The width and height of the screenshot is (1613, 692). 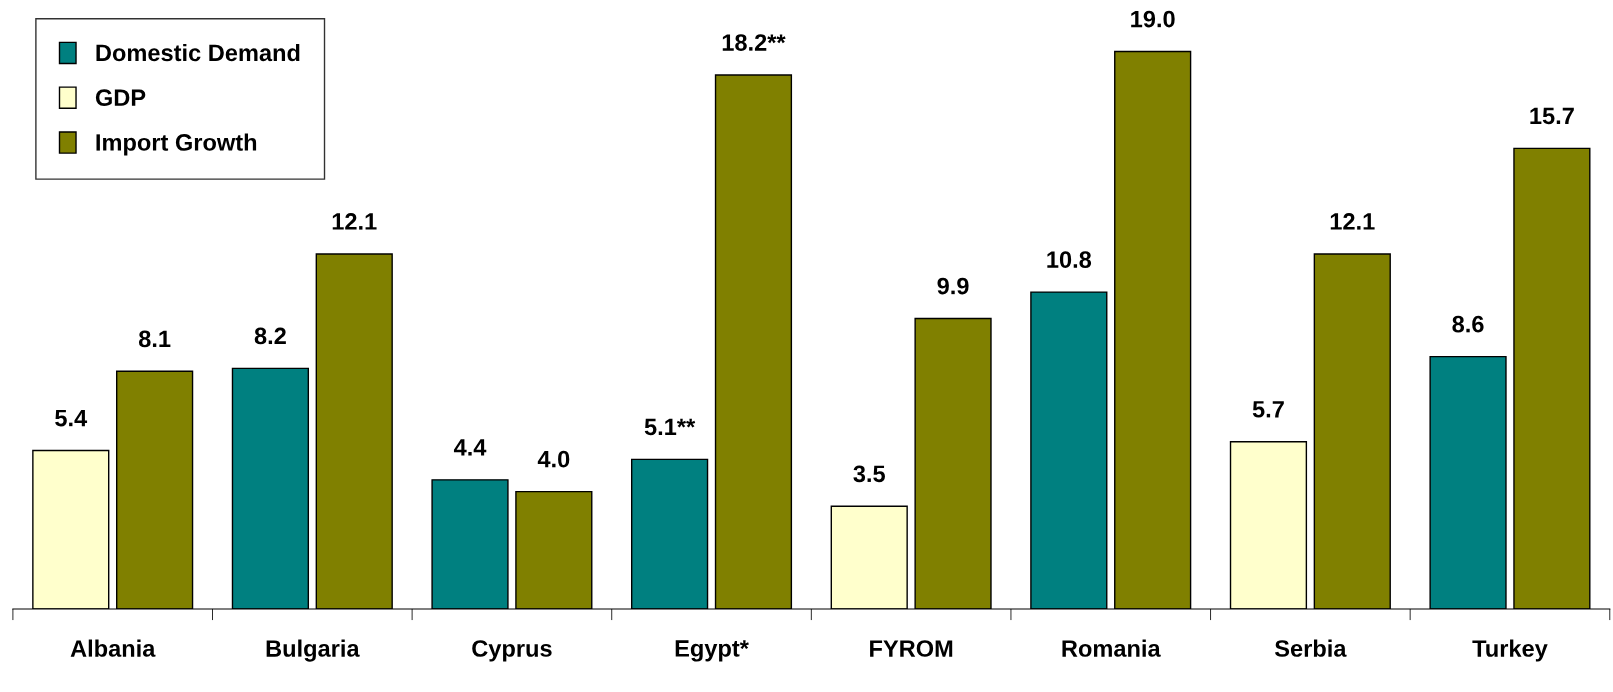 What do you see at coordinates (1153, 19) in the screenshot?
I see `data-label: 19.0` at bounding box center [1153, 19].